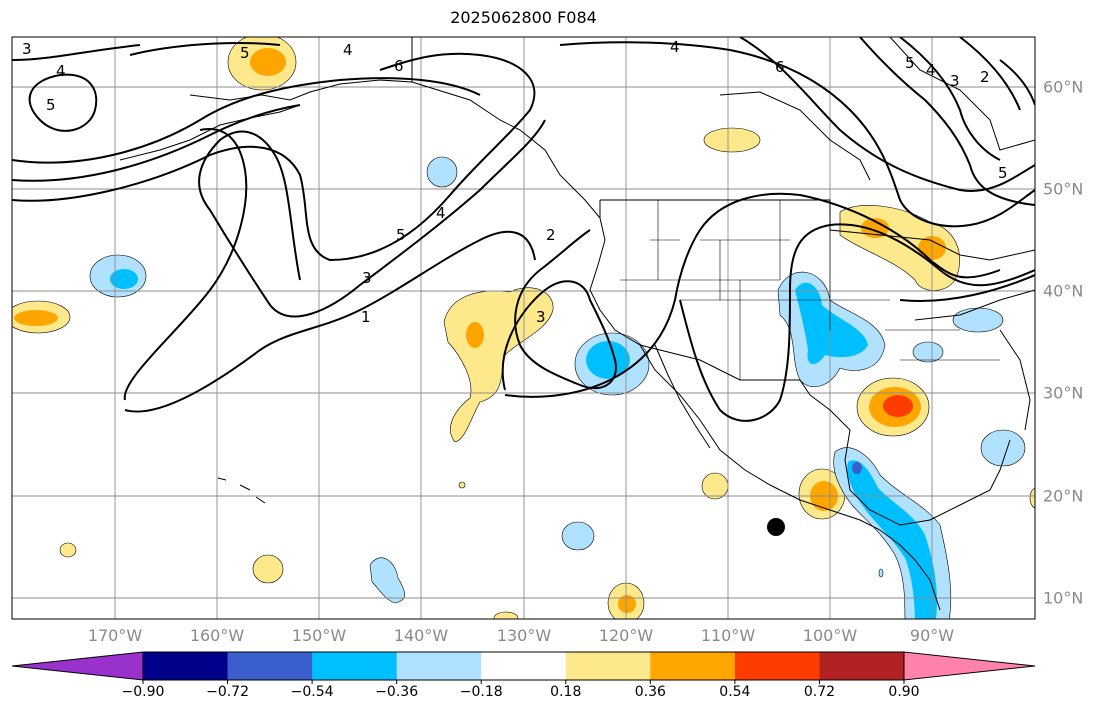 The height and width of the screenshot is (712, 1105). I want to click on lon-label: 160°W, so click(217, 635).